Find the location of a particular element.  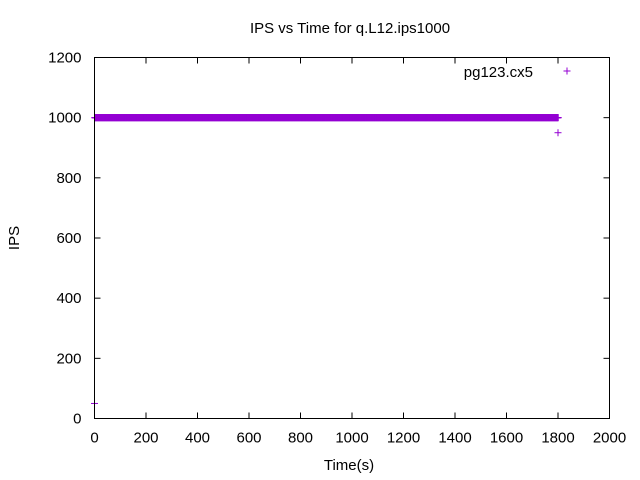

x-tick-label: 1200 is located at coordinates (403, 438).